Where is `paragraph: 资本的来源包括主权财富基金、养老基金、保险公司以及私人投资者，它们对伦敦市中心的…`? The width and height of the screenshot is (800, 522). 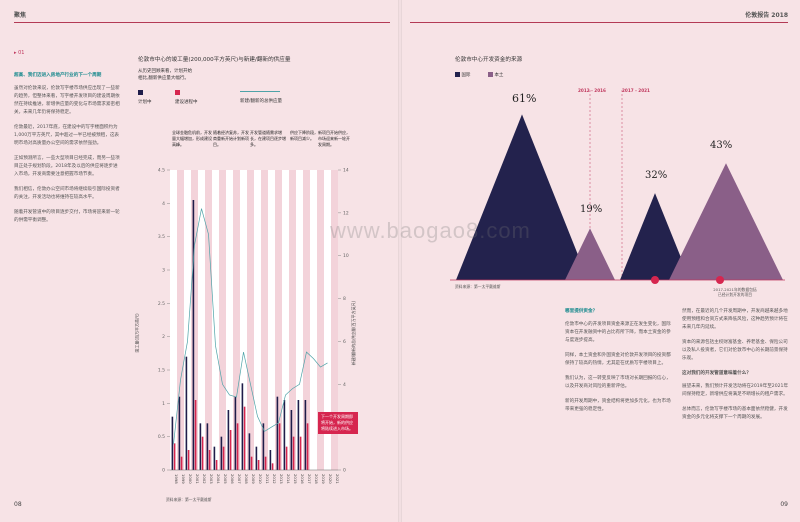 paragraph: 资本的来源包括主权财富基金、养老基金、保险公司以及私人投资者，它们对伦敦市中心的… is located at coordinates (735, 350).